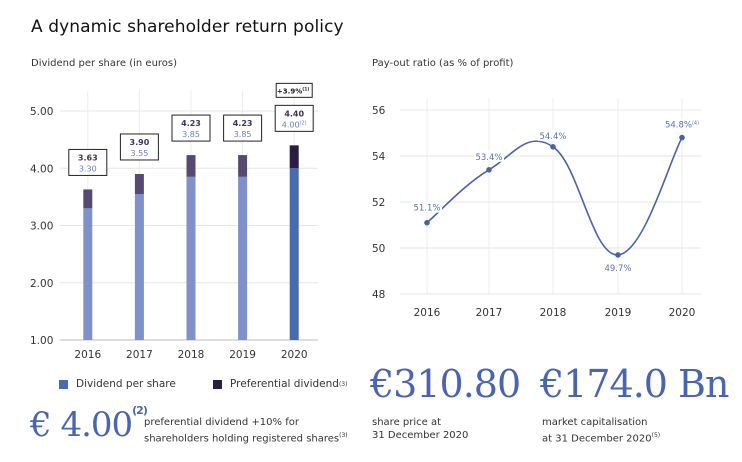 The width and height of the screenshot is (742, 462). Describe the element at coordinates (41, 112) in the screenshot. I see `y-tick-label: 5.00` at that location.